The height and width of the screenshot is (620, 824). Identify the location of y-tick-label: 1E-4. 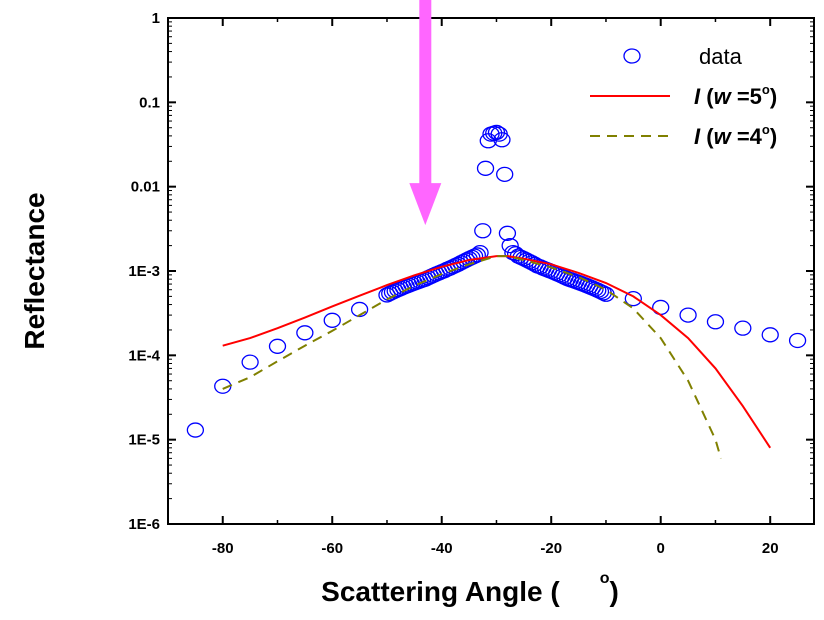
(144, 355).